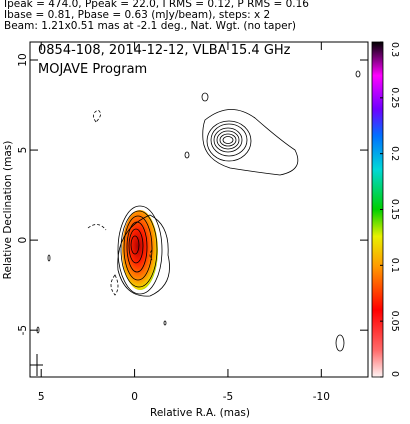  I want to click on x-tick-label: 0, so click(134, 397).